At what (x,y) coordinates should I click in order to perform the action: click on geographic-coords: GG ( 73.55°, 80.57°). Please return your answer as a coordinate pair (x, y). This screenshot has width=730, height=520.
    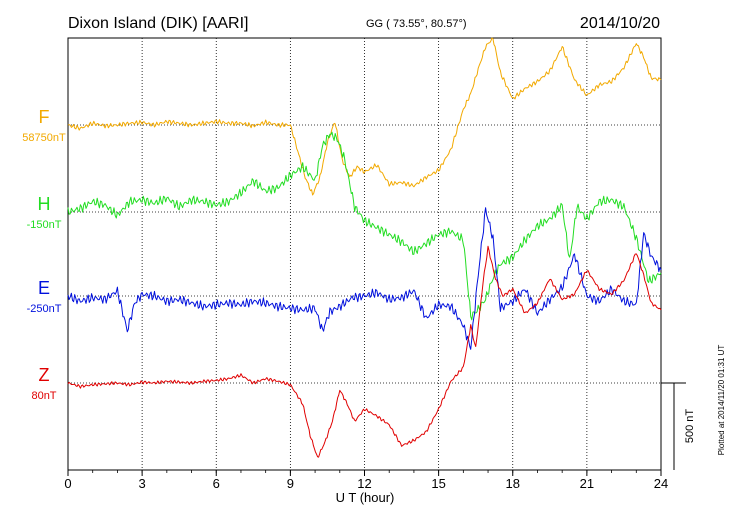
    Looking at the image, I should click on (416, 24).